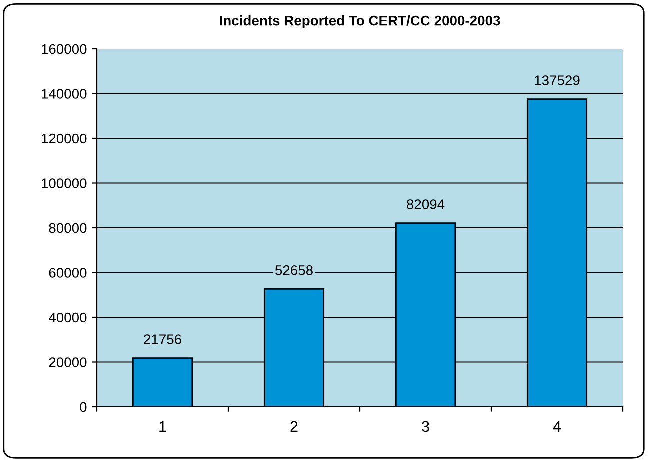  What do you see at coordinates (64, 49) in the screenshot?
I see `y-tick-label: 160000` at bounding box center [64, 49].